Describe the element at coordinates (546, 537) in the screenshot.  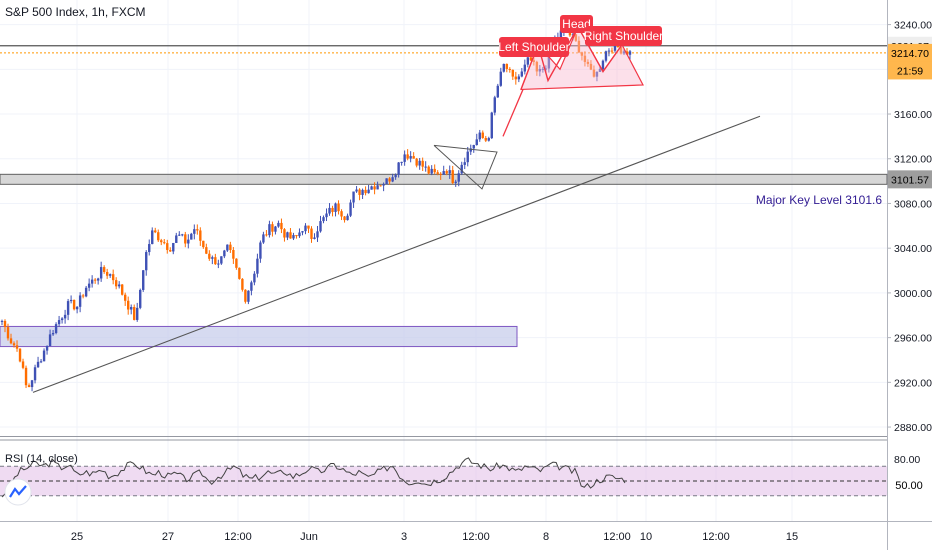
I see `time-tick-label: 8` at that location.